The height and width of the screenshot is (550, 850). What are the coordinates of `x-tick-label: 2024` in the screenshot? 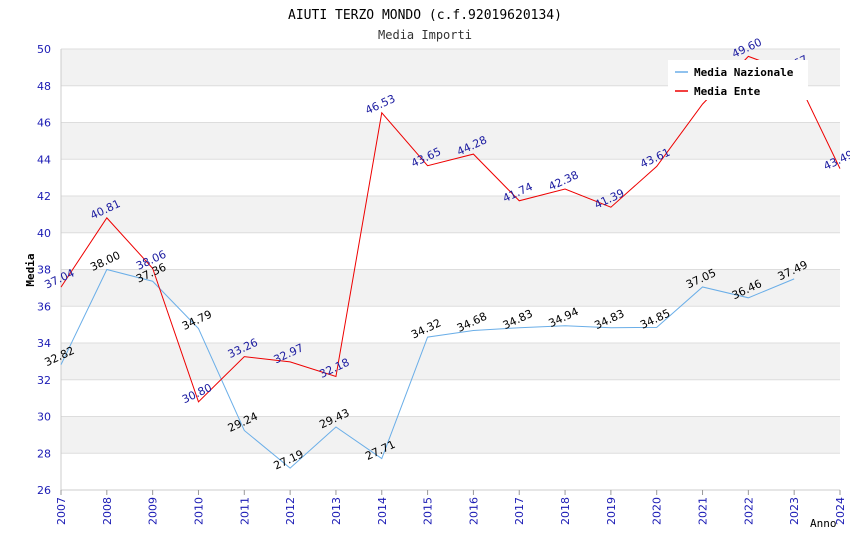 It's located at (840, 511).